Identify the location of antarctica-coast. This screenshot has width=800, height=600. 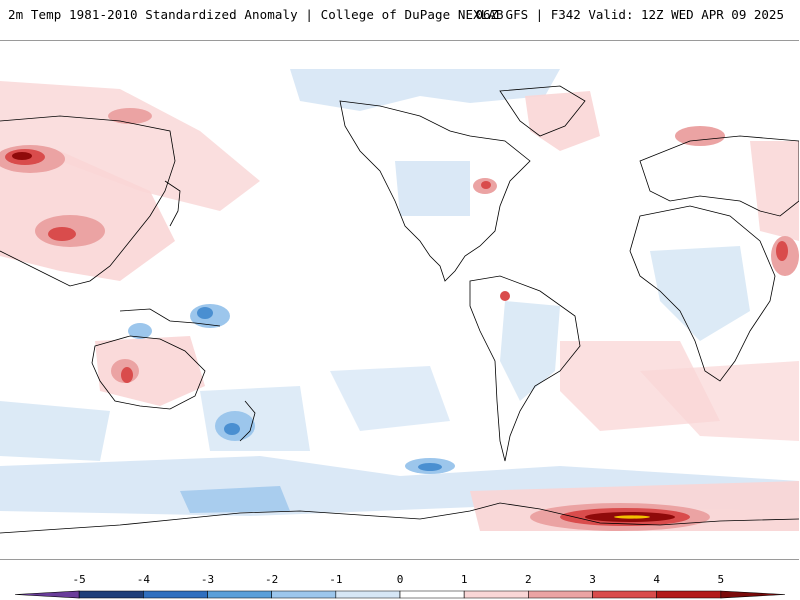
(399, 518).